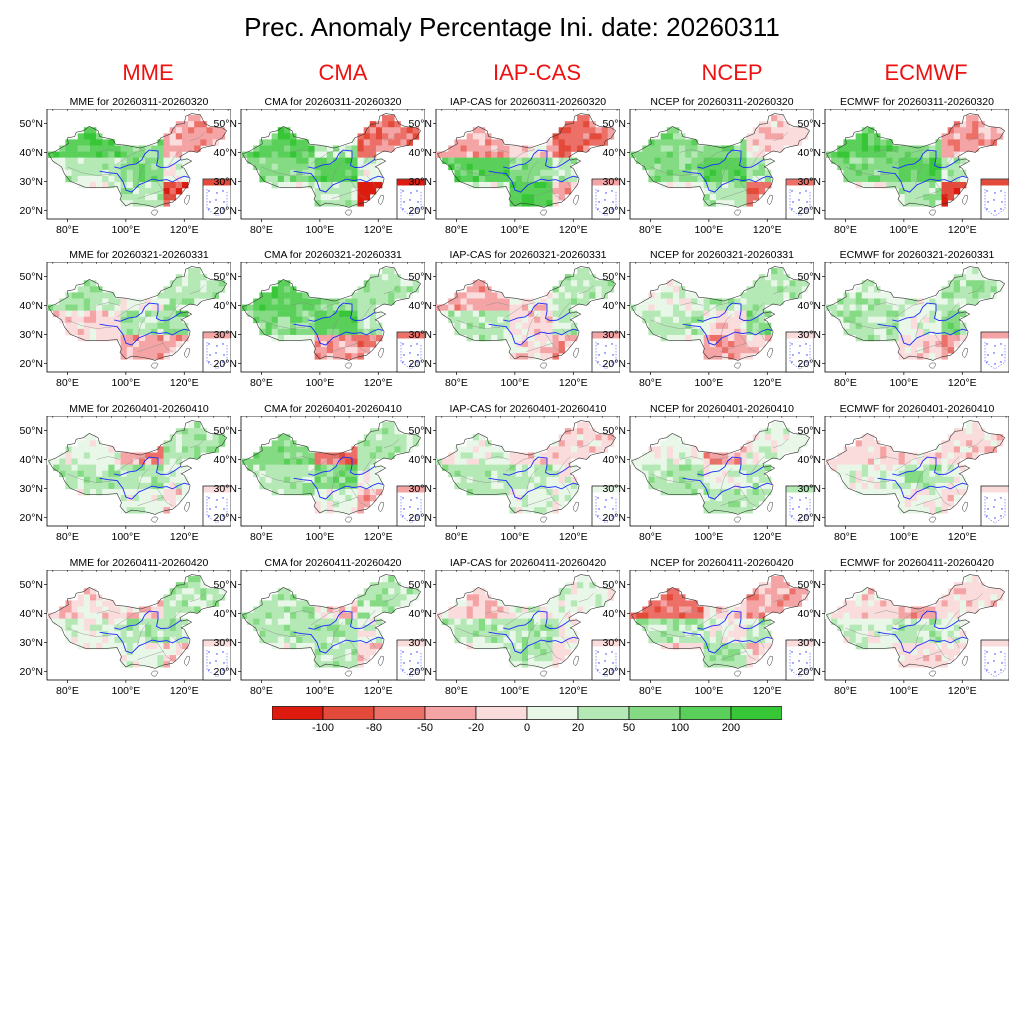  Describe the element at coordinates (31, 614) in the screenshot. I see `lat-tick-label: 40°N` at that location.